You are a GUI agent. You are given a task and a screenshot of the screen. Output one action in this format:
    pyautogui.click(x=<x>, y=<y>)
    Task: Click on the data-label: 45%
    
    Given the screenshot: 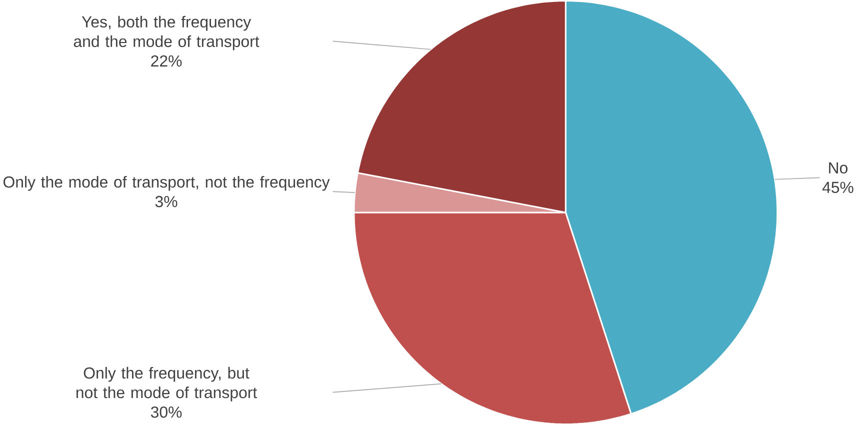 What is the action you would take?
    pyautogui.click(x=838, y=188)
    